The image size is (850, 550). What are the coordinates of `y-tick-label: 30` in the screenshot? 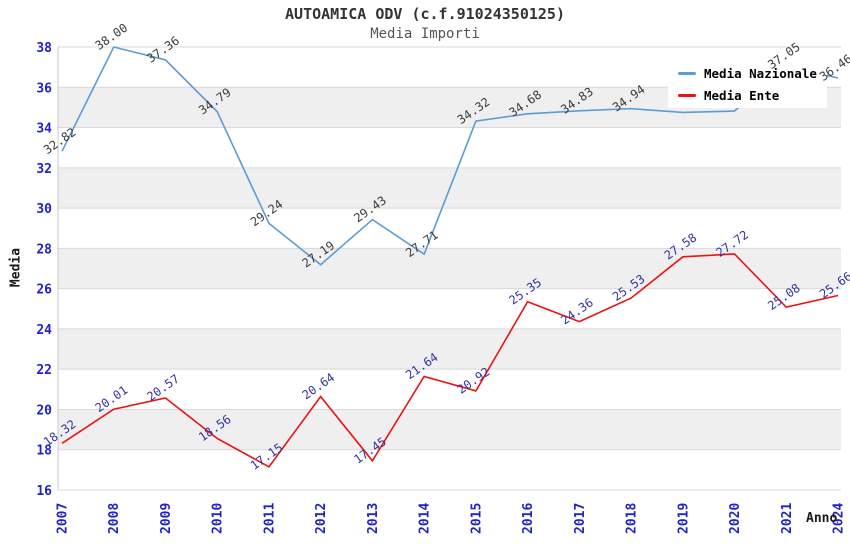 It's located at (44, 209).